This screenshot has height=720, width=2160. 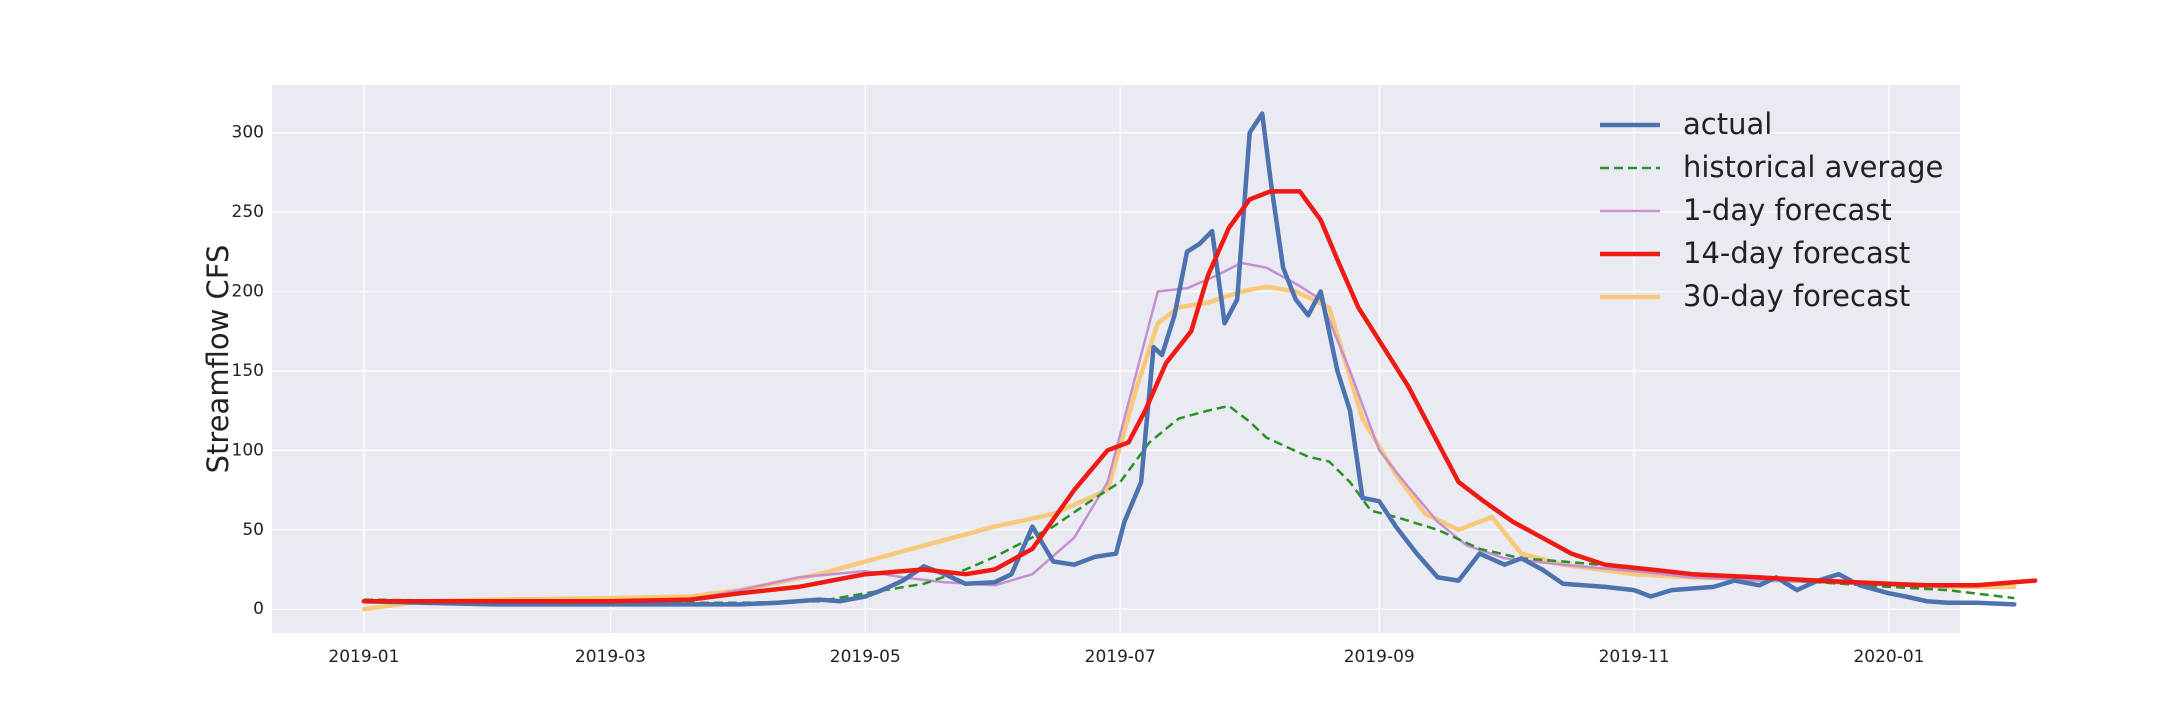 I want to click on x-tick-label: 2019-05, so click(x=865, y=657).